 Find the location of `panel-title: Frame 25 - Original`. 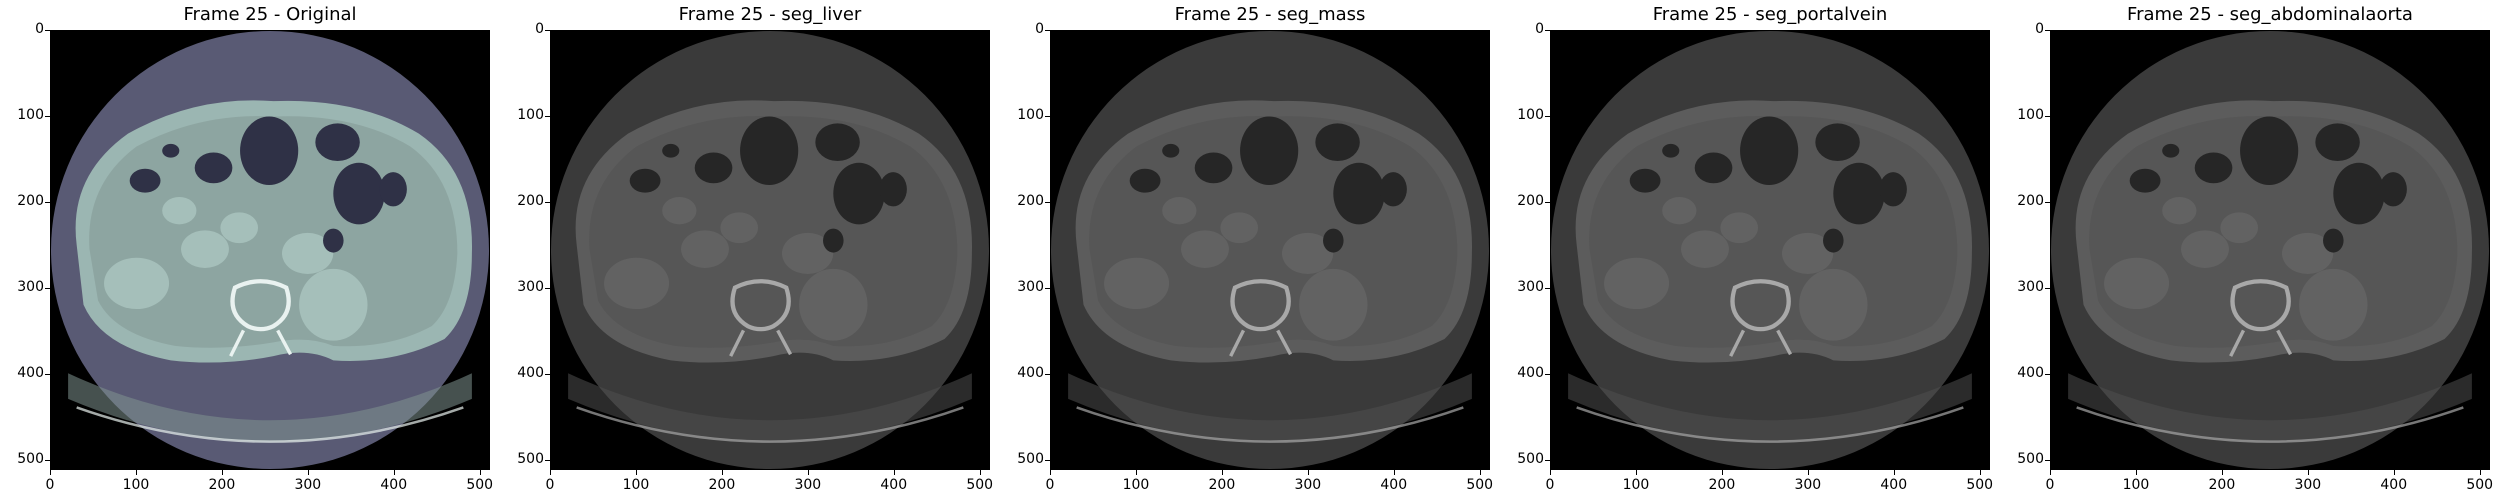

panel-title: Frame 25 - Original is located at coordinates (270, 14).